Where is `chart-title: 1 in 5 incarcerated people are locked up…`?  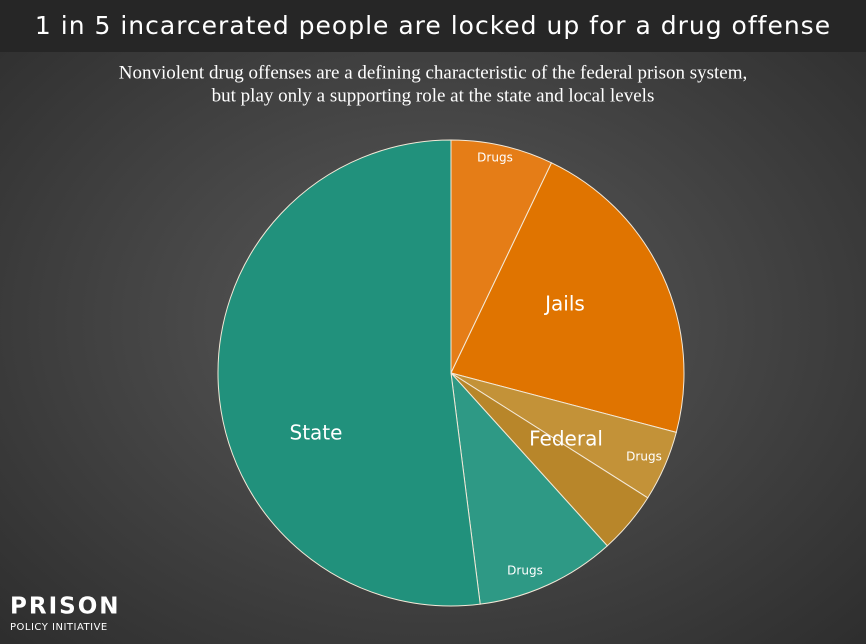
chart-title: 1 in 5 incarcerated people are locked up… is located at coordinates (433, 25).